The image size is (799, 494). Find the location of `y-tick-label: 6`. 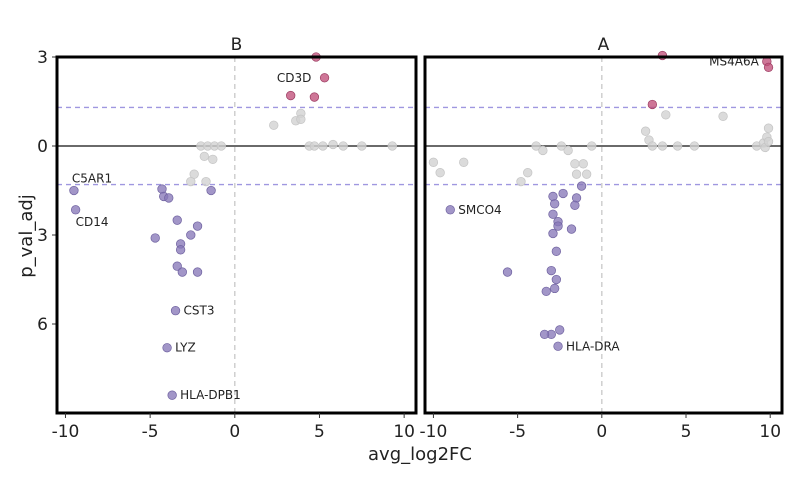

y-tick-label: 6 is located at coordinates (42, 325).